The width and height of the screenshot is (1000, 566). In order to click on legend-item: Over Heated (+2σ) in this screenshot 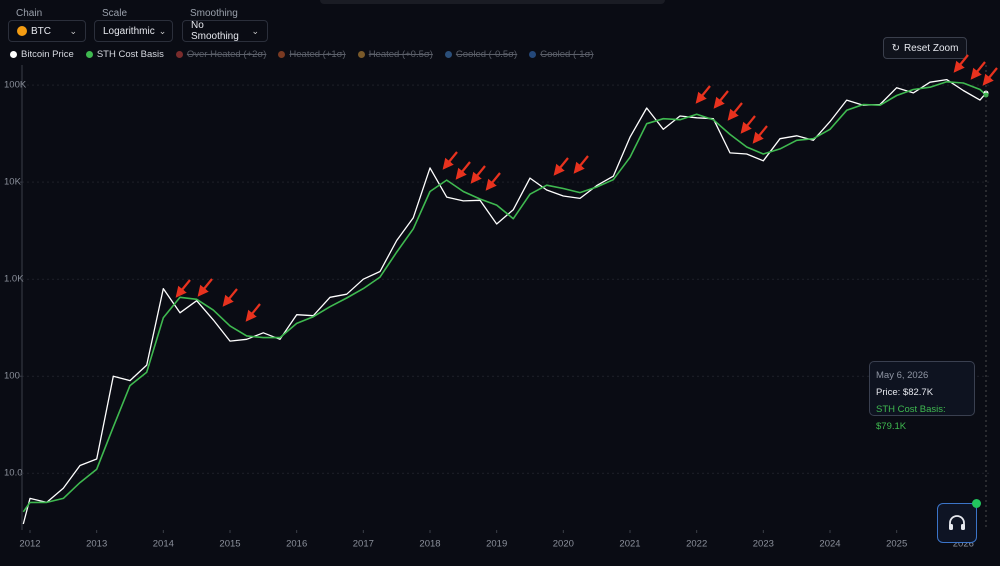, I will do `click(221, 54)`.